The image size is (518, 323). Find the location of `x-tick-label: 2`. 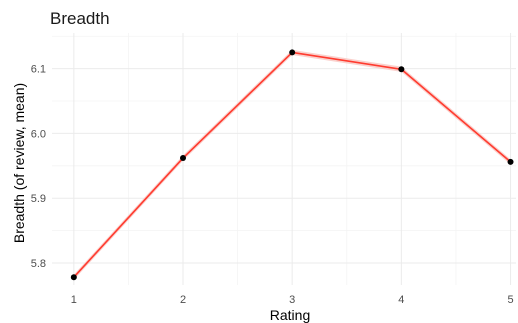

x-tick-label: 2 is located at coordinates (183, 300).